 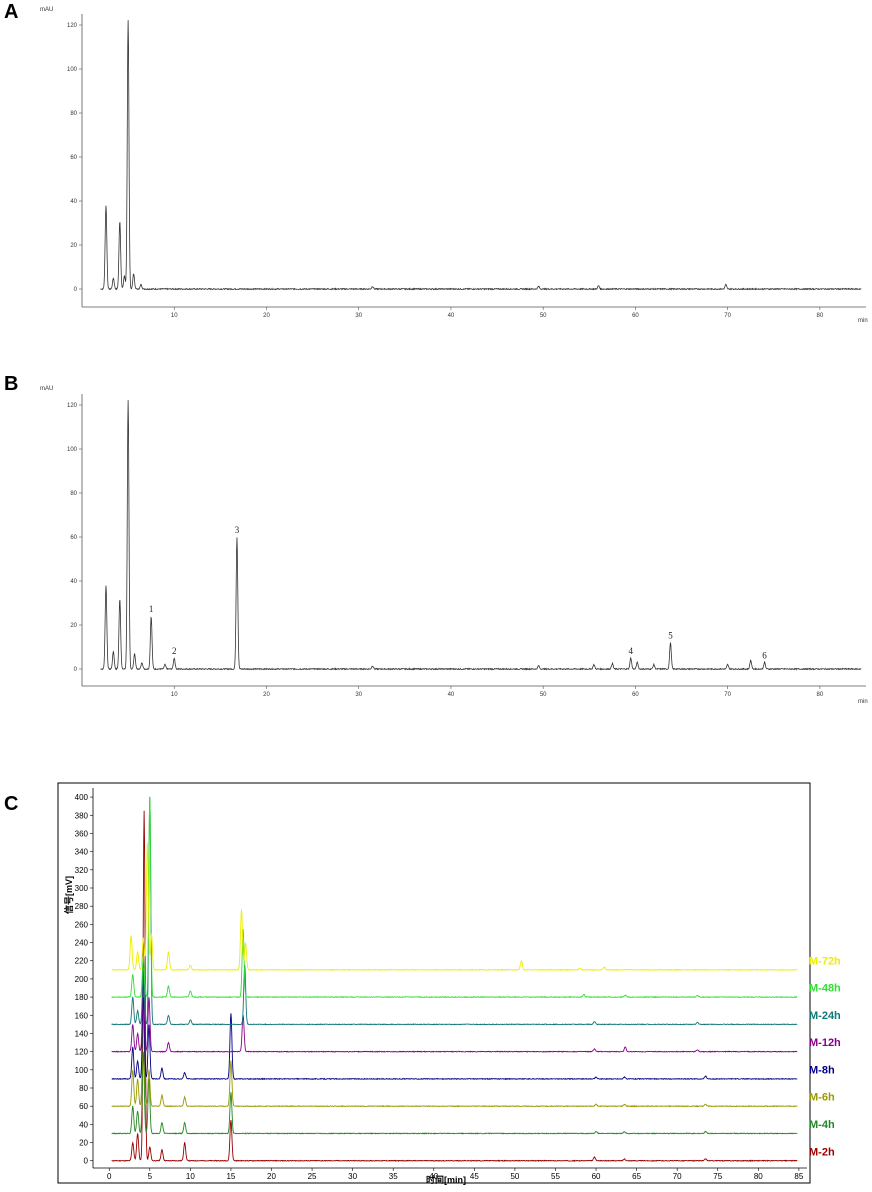 What do you see at coordinates (312, 1176) in the screenshot?
I see `x-tick-label: 25` at bounding box center [312, 1176].